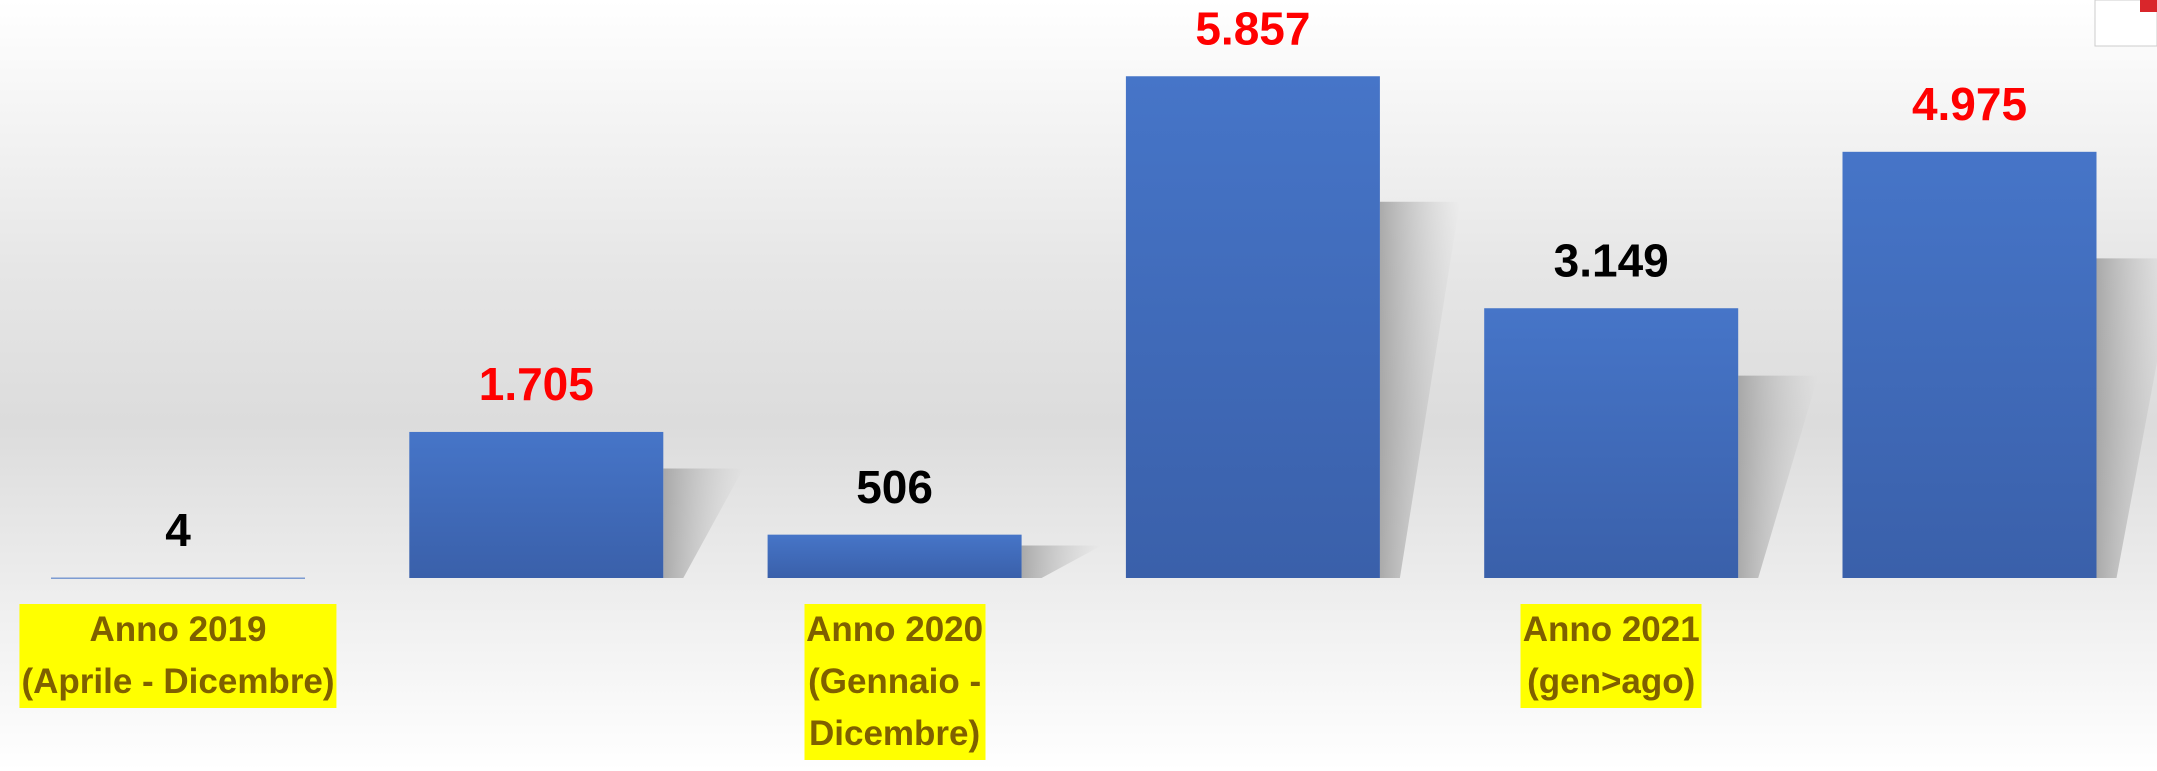 The image size is (2157, 771). Describe the element at coordinates (2148, 6) in the screenshot. I see `corner-icon-mark` at that location.